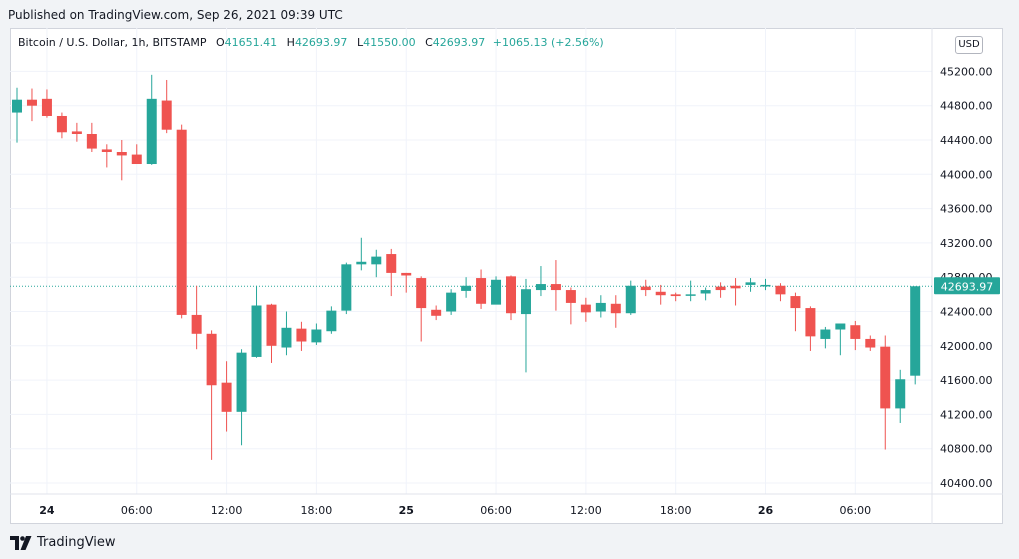 This screenshot has height=559, width=1019. Describe the element at coordinates (966, 346) in the screenshot. I see `y-tick-label: 42000.00` at that location.